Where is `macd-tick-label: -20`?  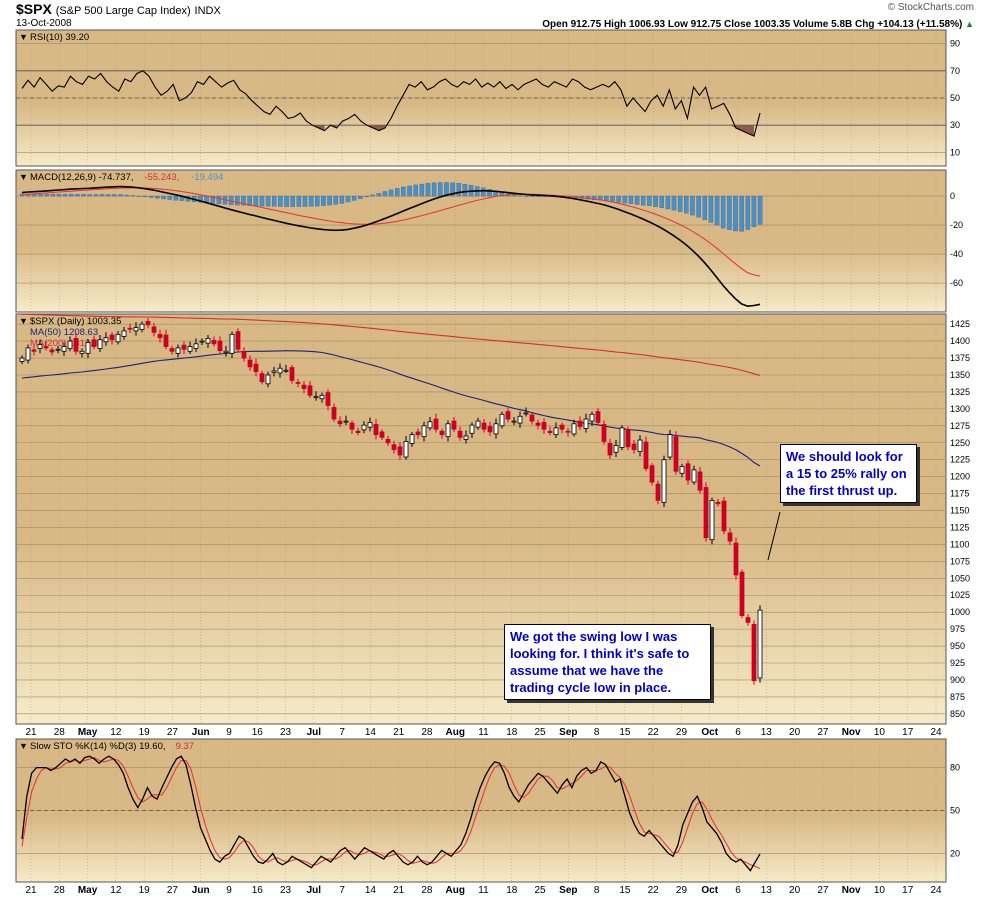 macd-tick-label: -20 is located at coordinates (956, 225).